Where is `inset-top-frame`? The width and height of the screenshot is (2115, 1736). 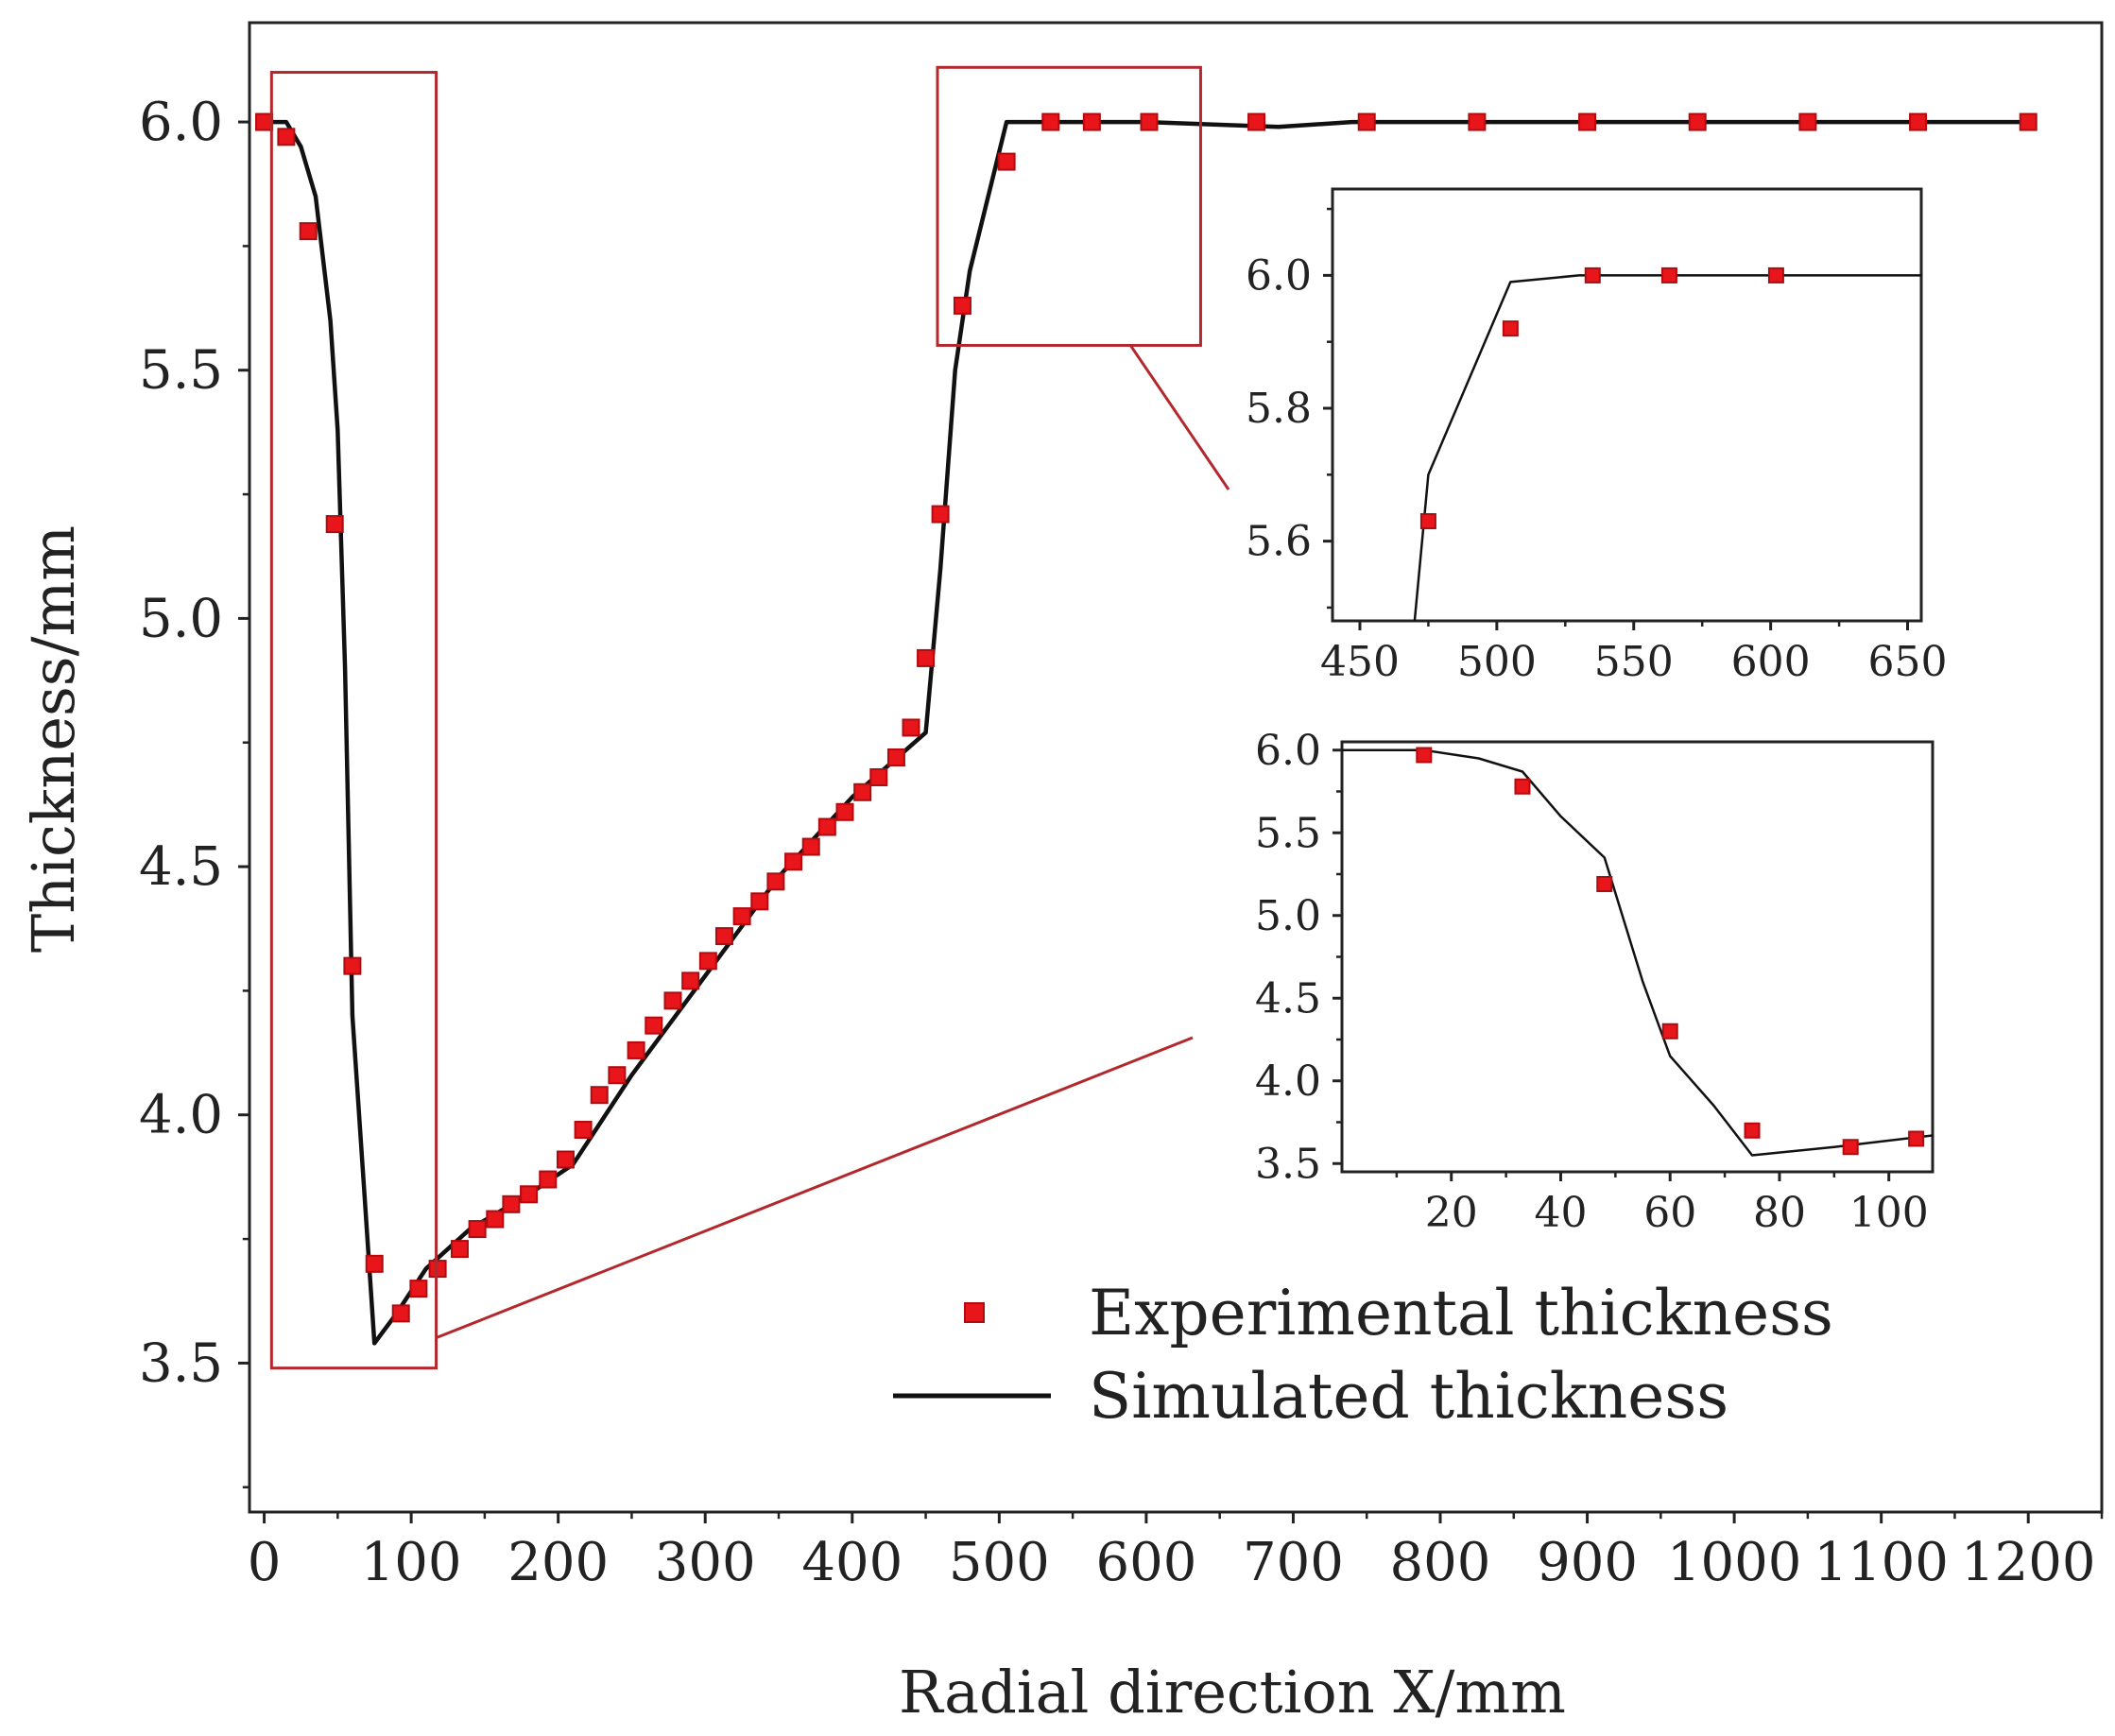
inset-top-frame is located at coordinates (1627, 405).